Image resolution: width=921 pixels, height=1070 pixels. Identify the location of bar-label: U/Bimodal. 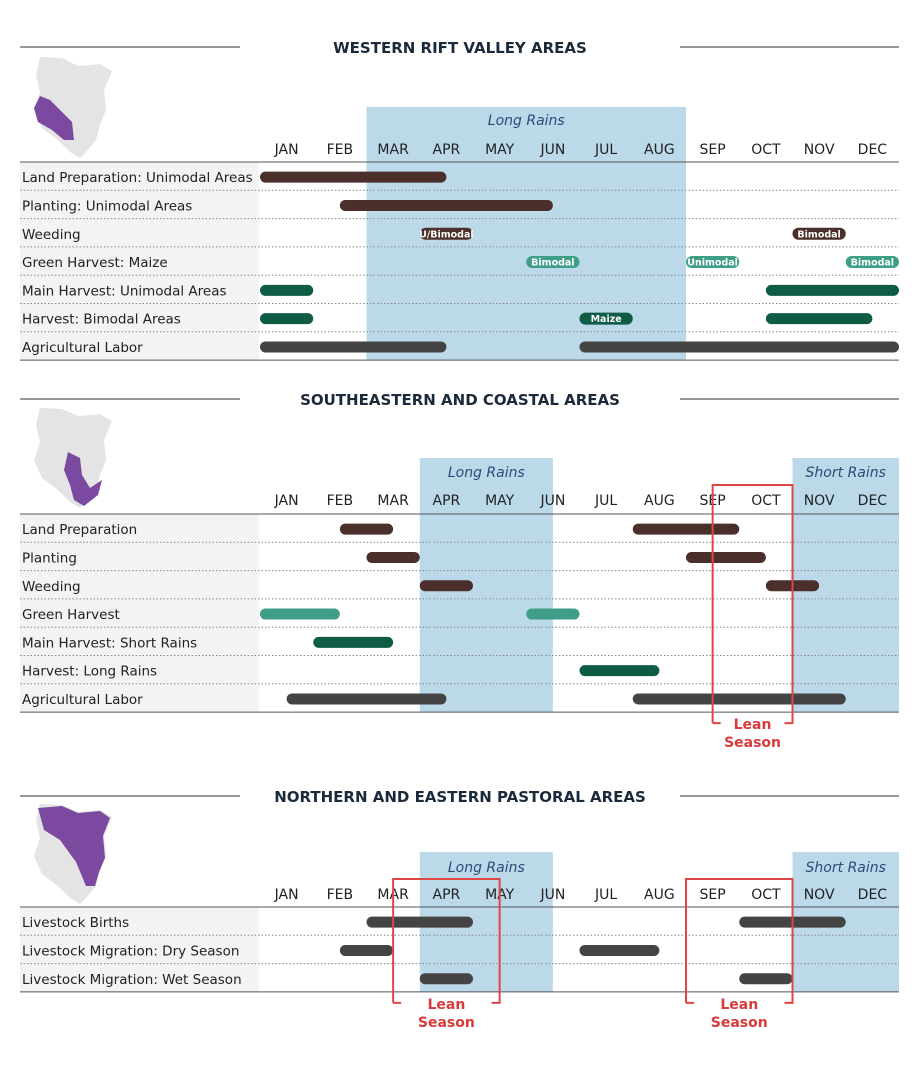
(446, 234).